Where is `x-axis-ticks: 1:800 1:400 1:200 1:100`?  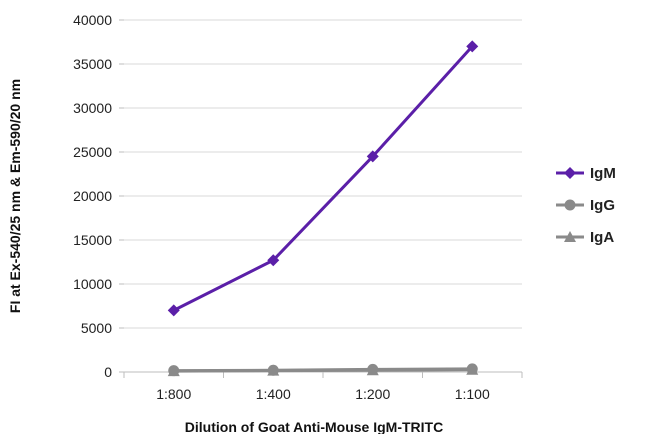 x-axis-ticks: 1:800 1:400 1:200 1:100 is located at coordinates (323, 387).